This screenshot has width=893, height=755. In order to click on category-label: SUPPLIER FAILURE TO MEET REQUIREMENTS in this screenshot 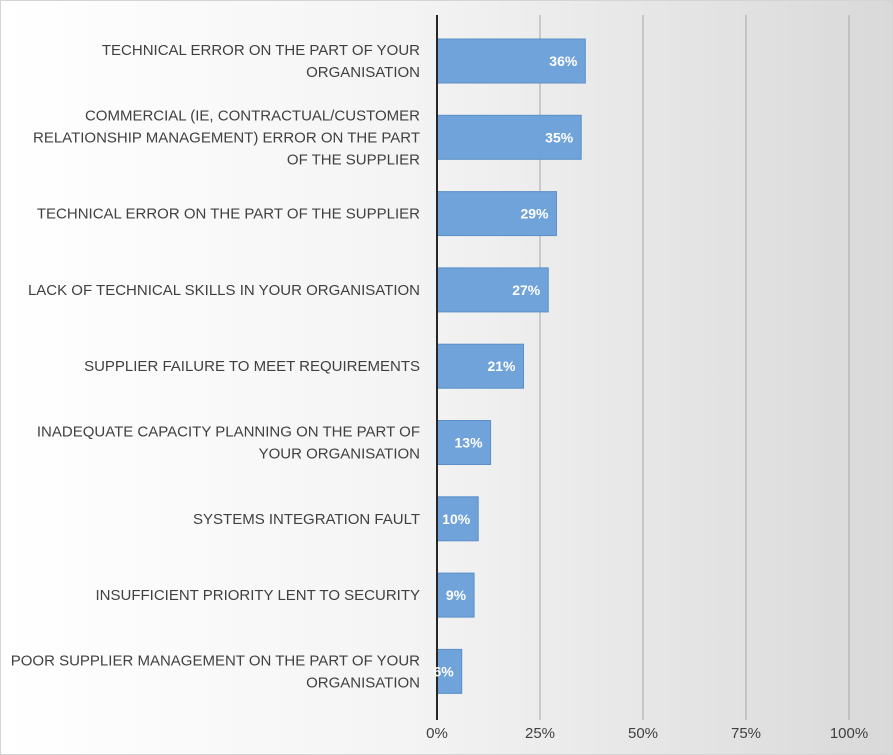, I will do `click(252, 366)`.